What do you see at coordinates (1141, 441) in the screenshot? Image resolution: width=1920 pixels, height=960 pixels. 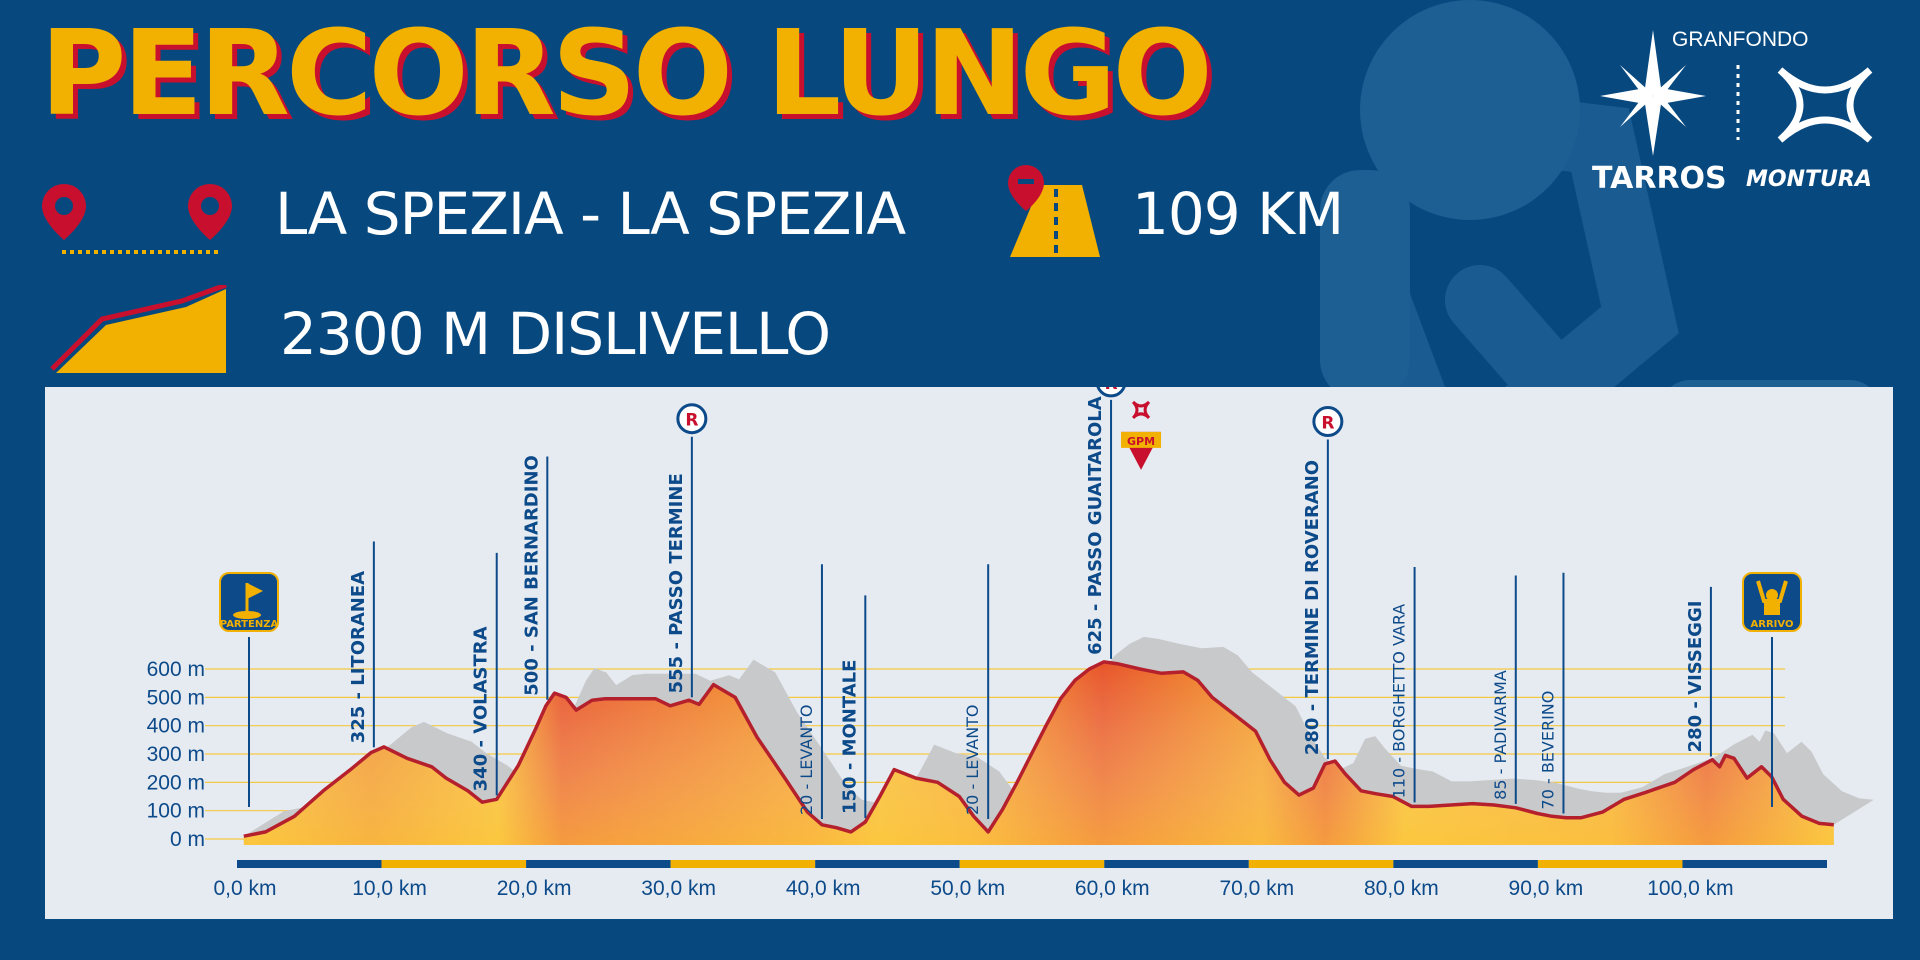 I see `gpm-label: GPM` at bounding box center [1141, 441].